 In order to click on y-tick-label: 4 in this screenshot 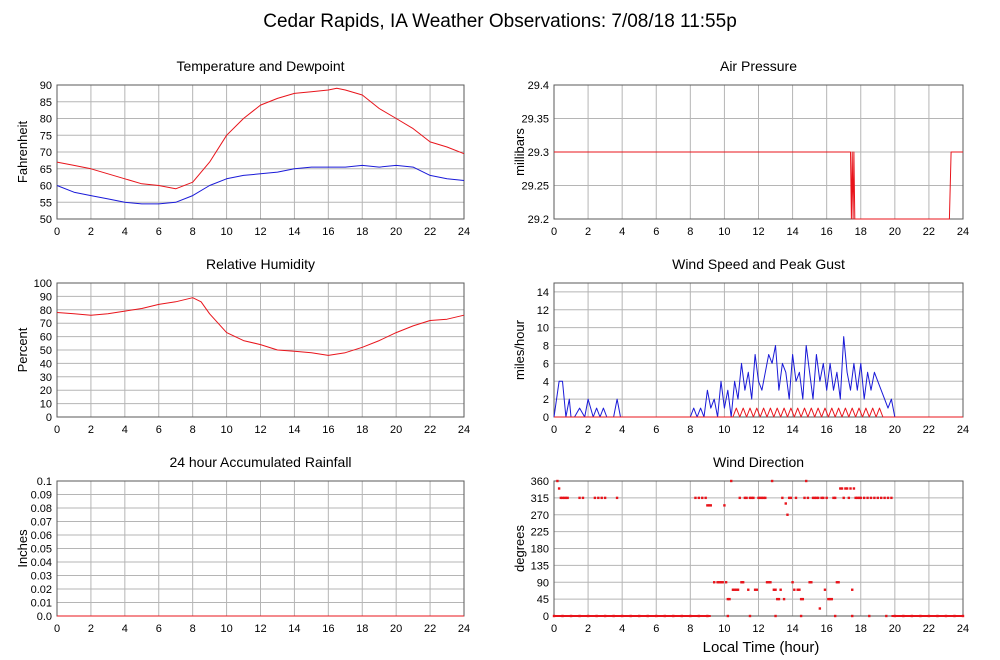, I will do `click(546, 382)`.